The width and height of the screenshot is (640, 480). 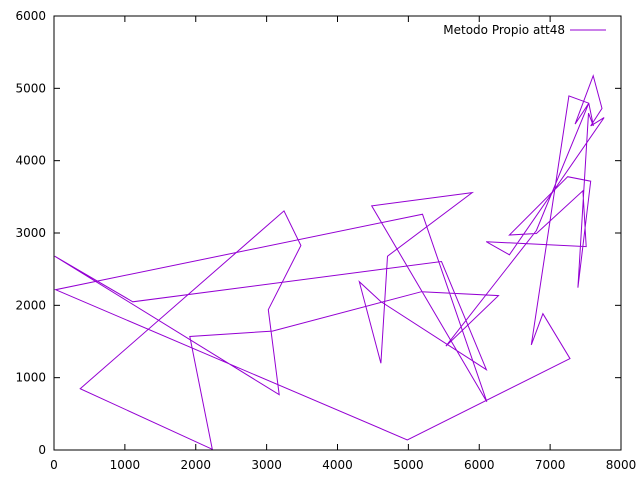 I want to click on y-tick-label: 5000, so click(x=30, y=88).